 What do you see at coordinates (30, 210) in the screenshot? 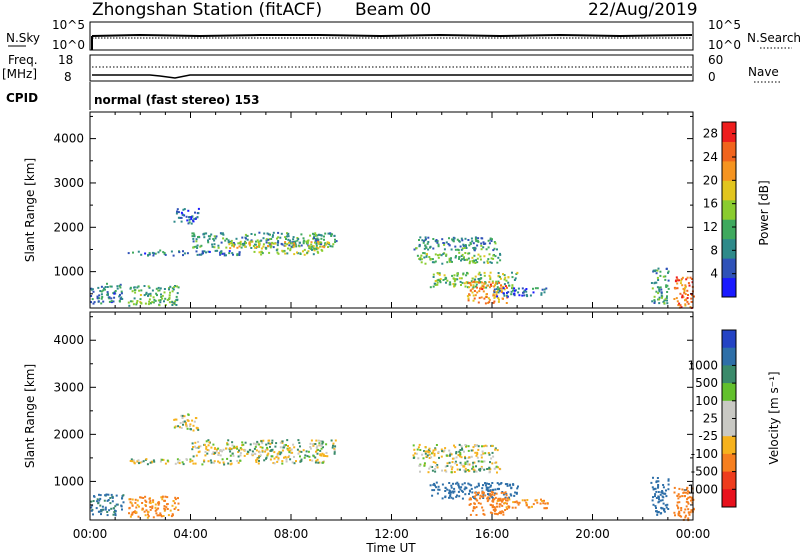
I see `power-y-axis-label: Slant Range [km]` at bounding box center [30, 210].